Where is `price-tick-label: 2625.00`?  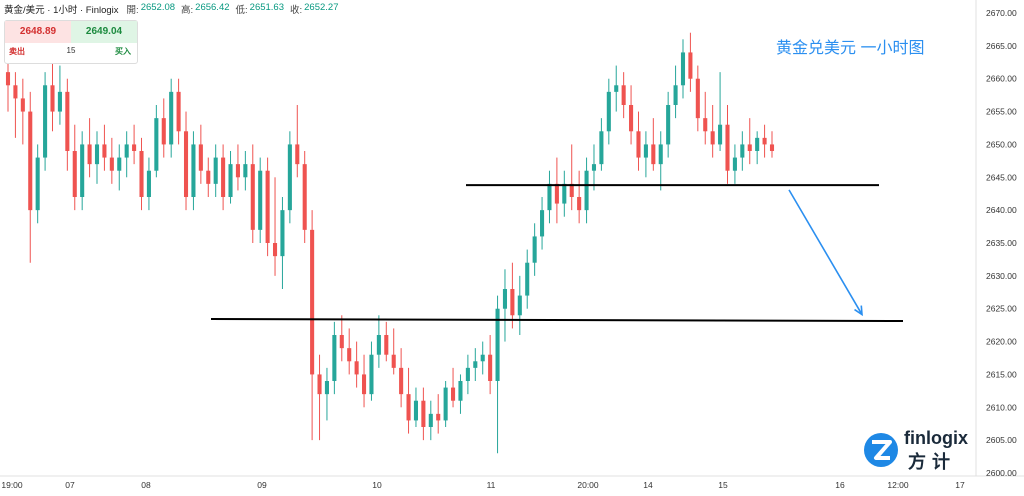
price-tick-label: 2625.00 is located at coordinates (1001, 309).